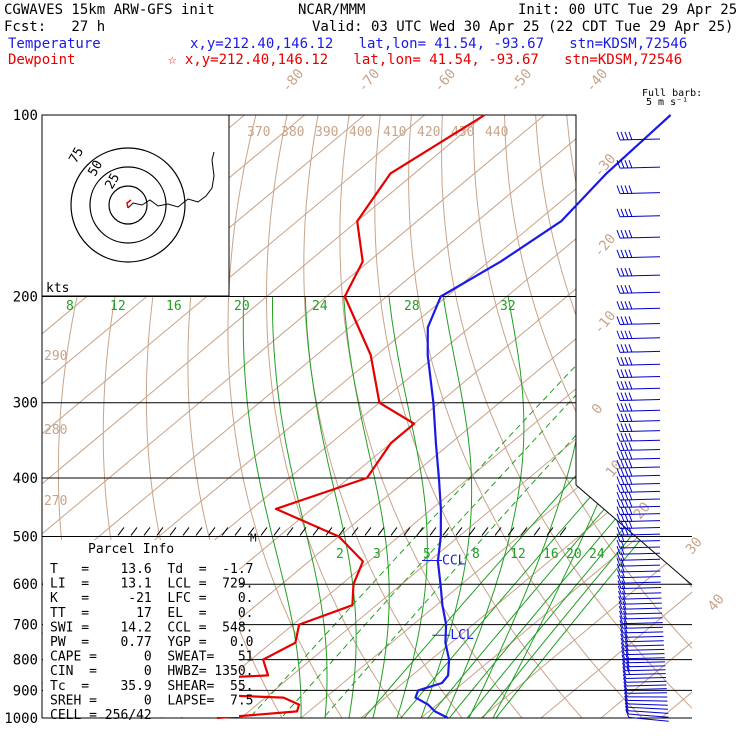  I want to click on mixing-ratio-label: 12, so click(518, 554).